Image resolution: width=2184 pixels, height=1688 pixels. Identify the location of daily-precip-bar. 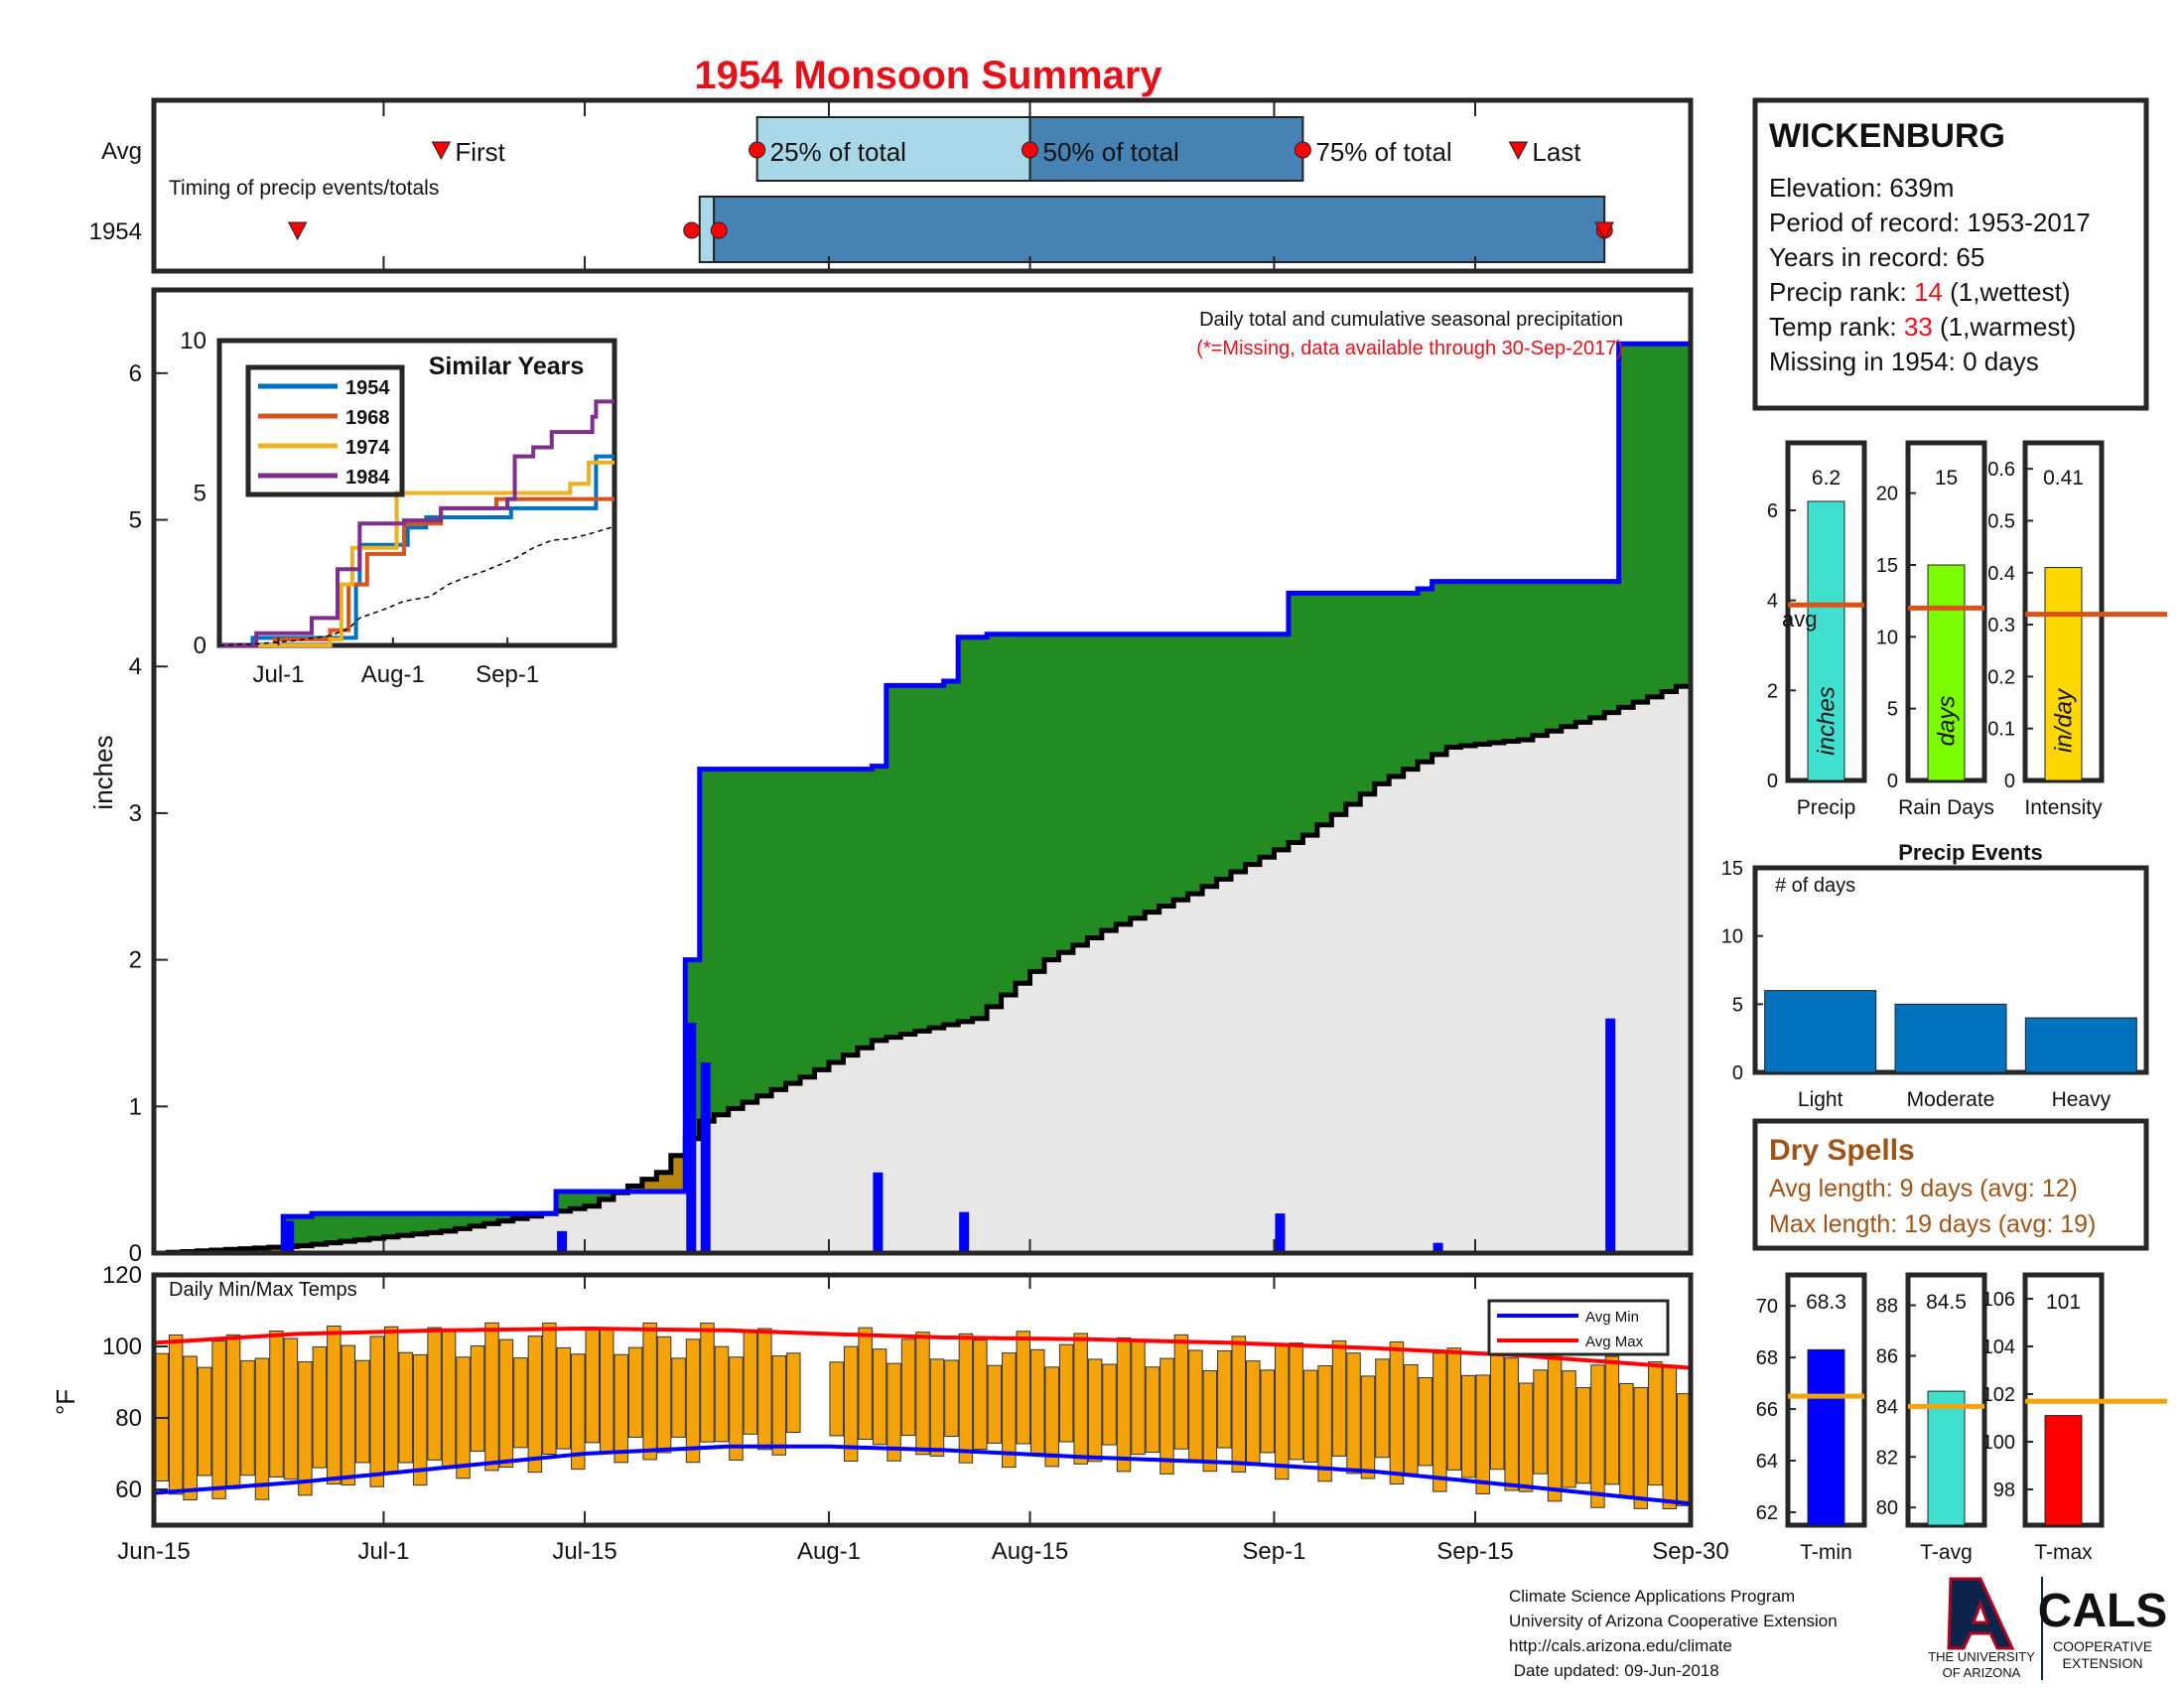
(1438, 1247).